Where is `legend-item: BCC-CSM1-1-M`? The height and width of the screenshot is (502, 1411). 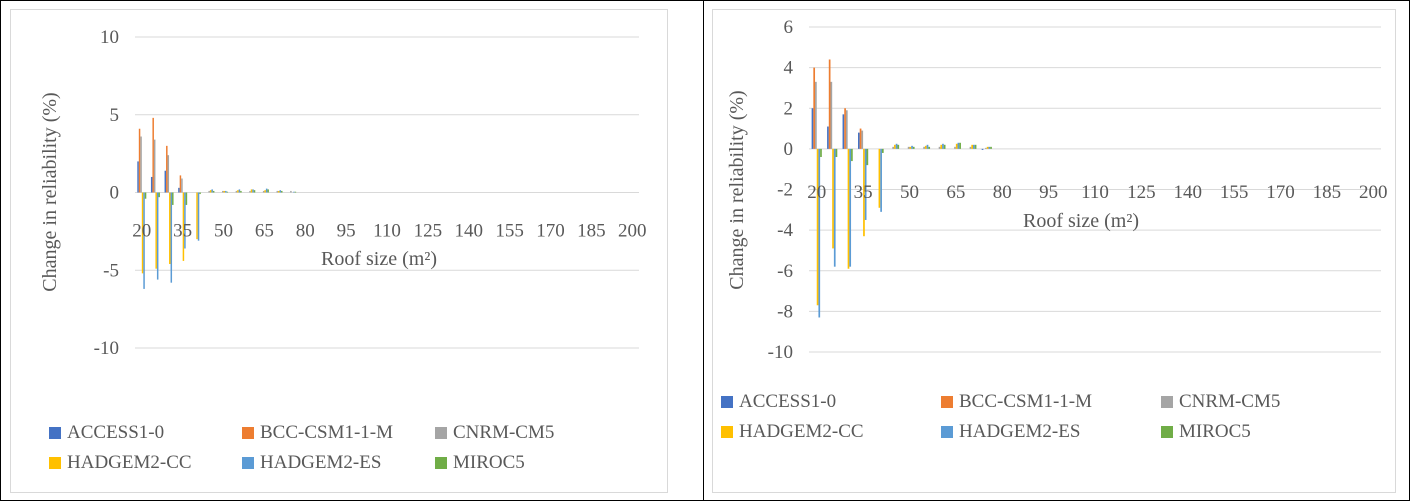 legend-item: BCC-CSM1-1-M is located at coordinates (1051, 402).